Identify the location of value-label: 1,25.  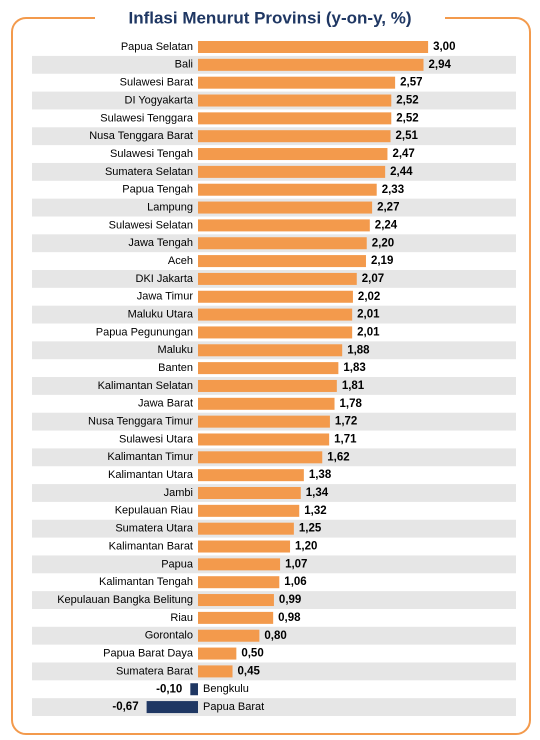
(310, 529).